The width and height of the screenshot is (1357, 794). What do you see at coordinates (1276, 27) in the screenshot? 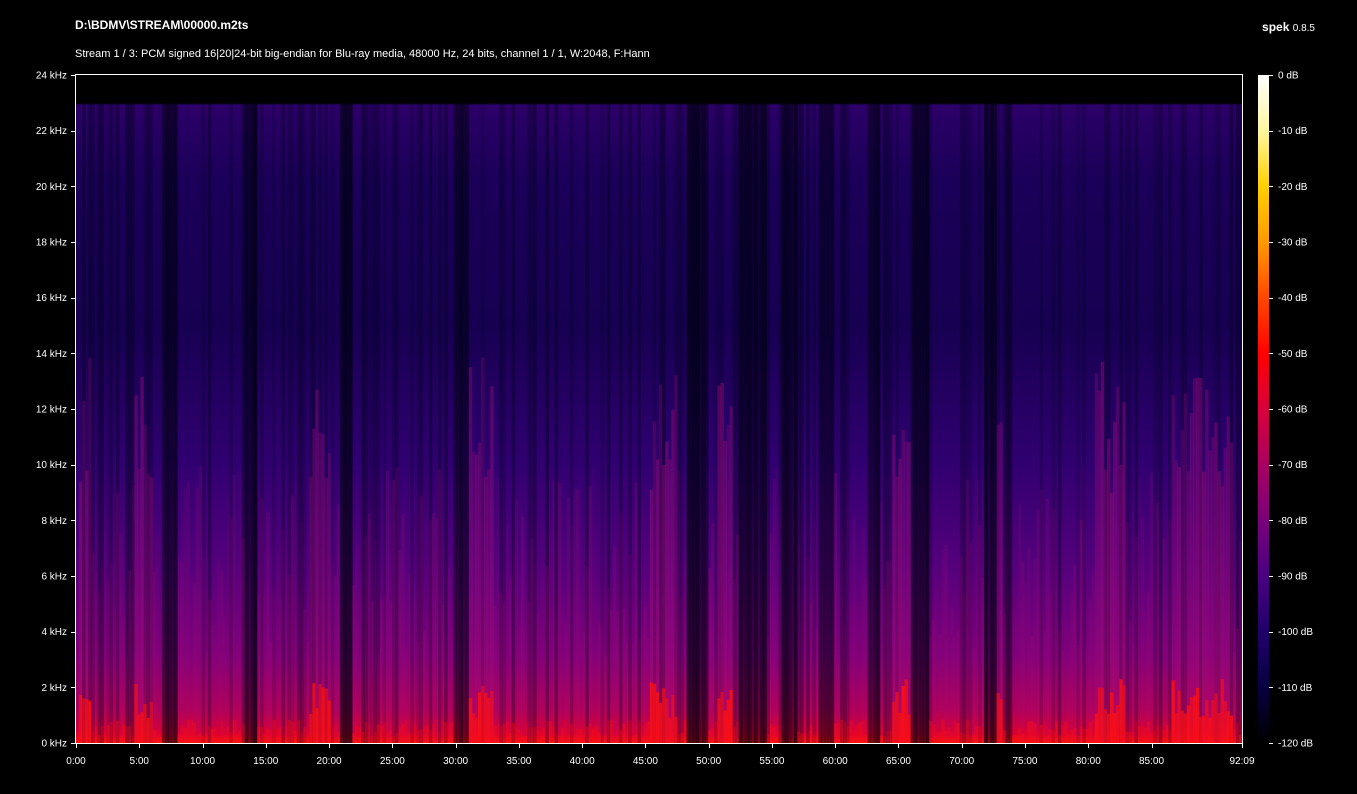
I see `app-name: spek` at bounding box center [1276, 27].